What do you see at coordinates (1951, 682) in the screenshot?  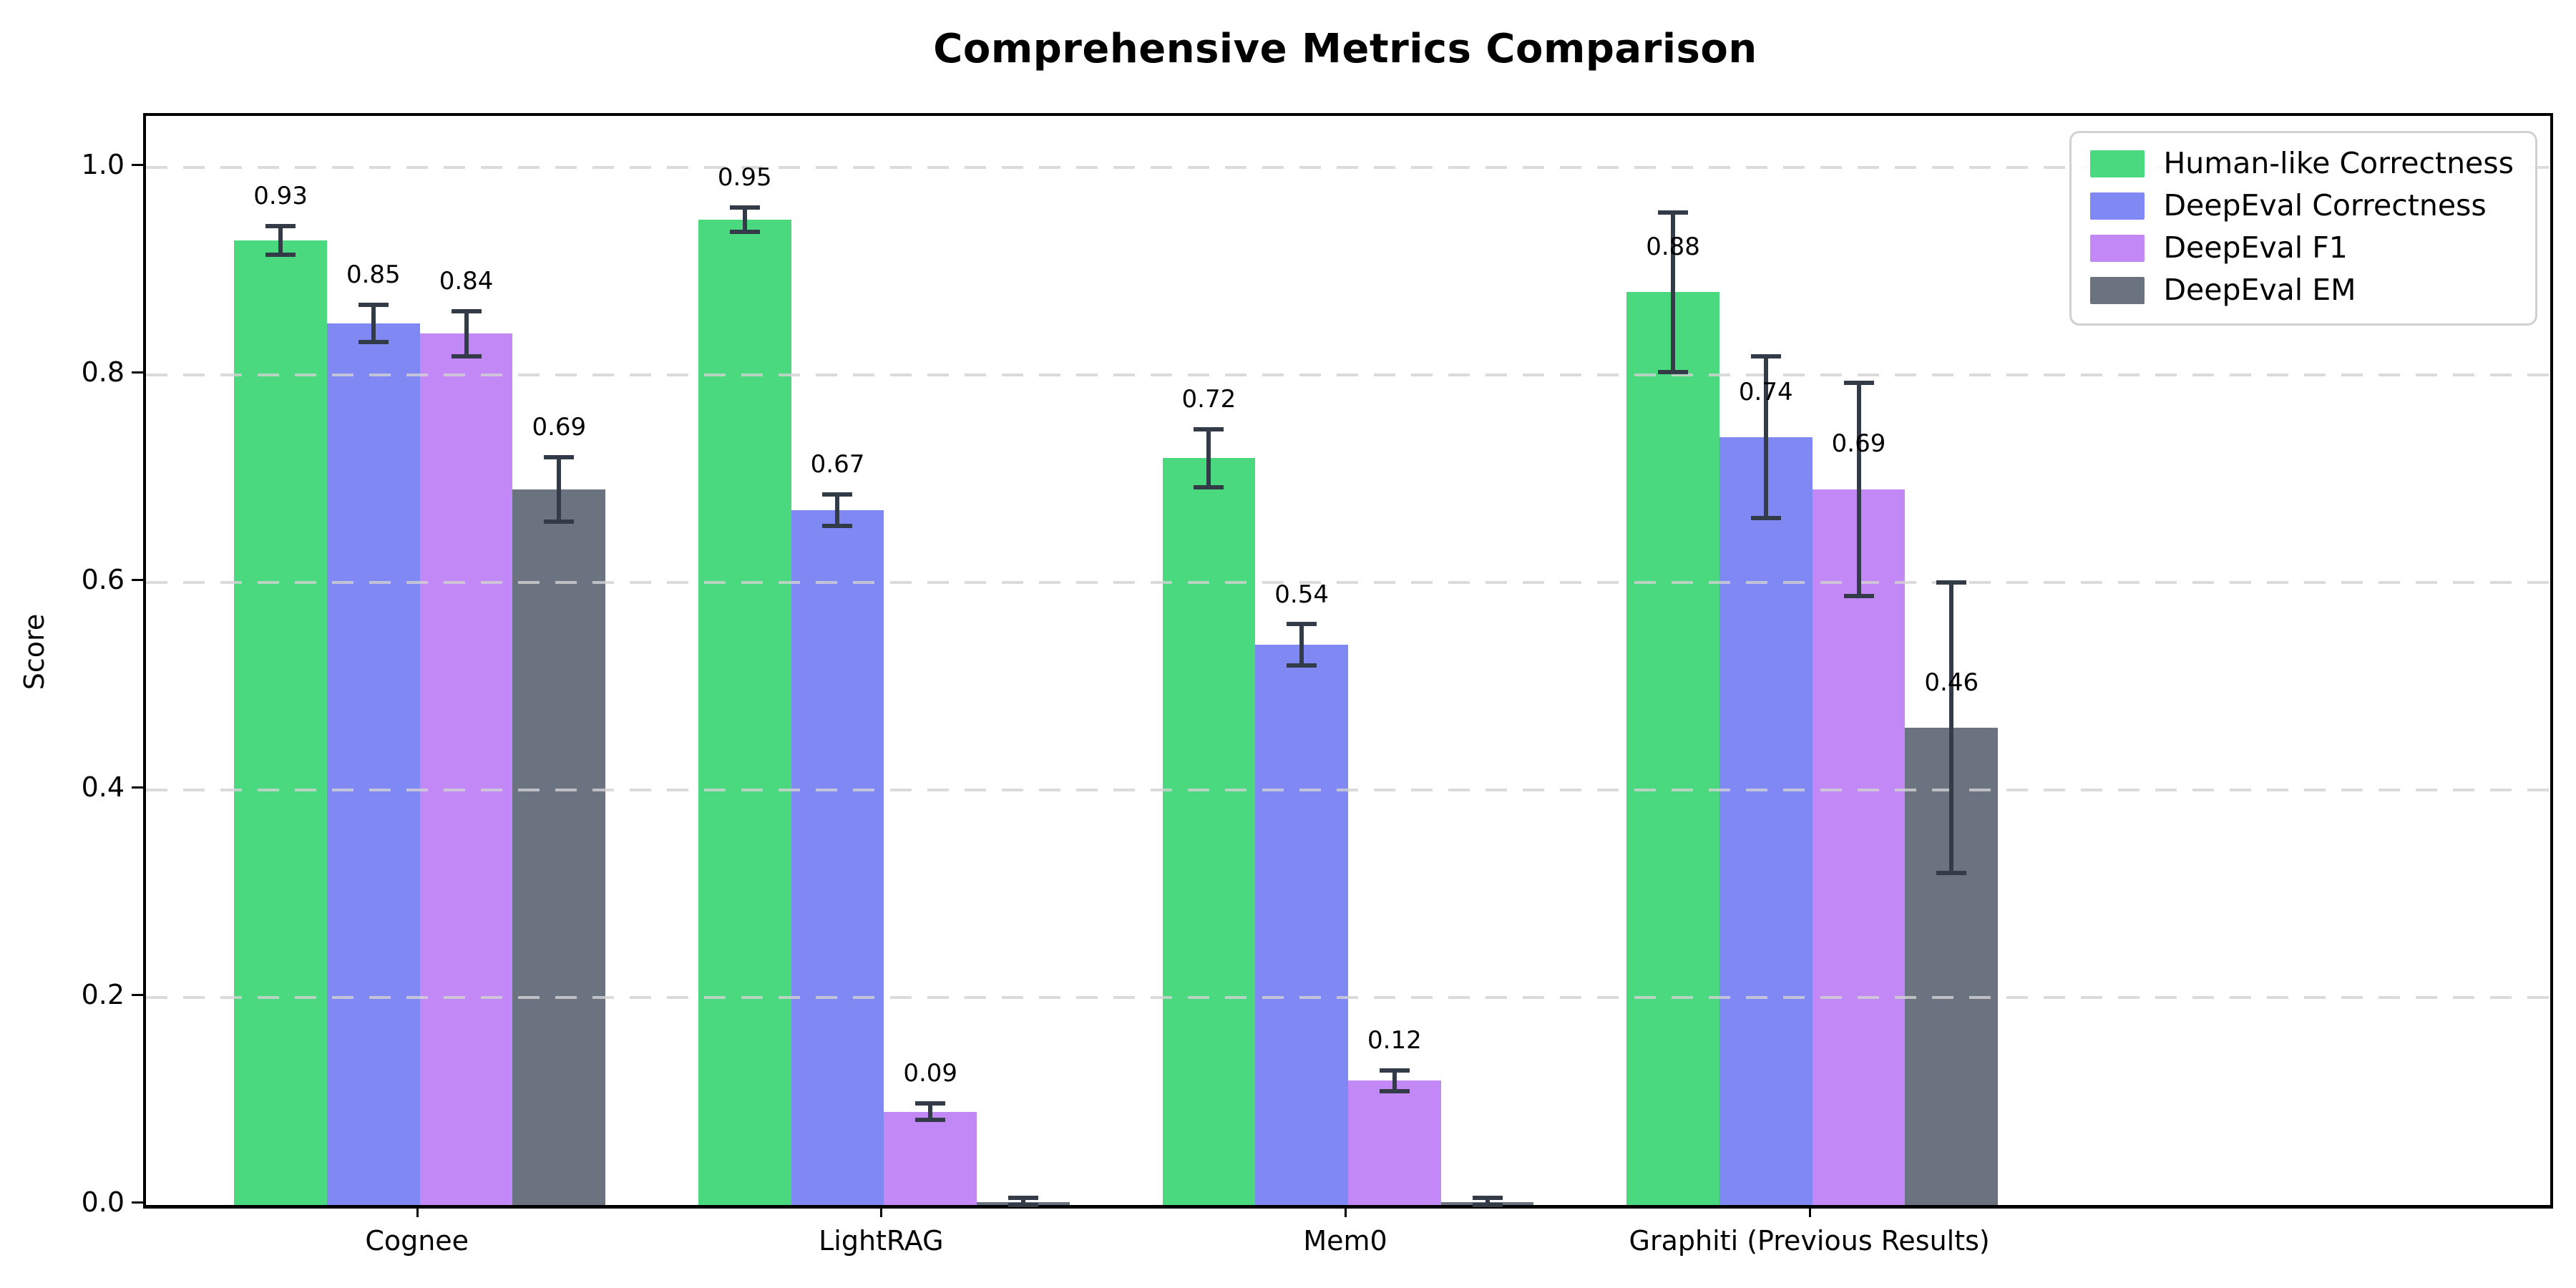 I see `bar-value-label: 0.46` at bounding box center [1951, 682].